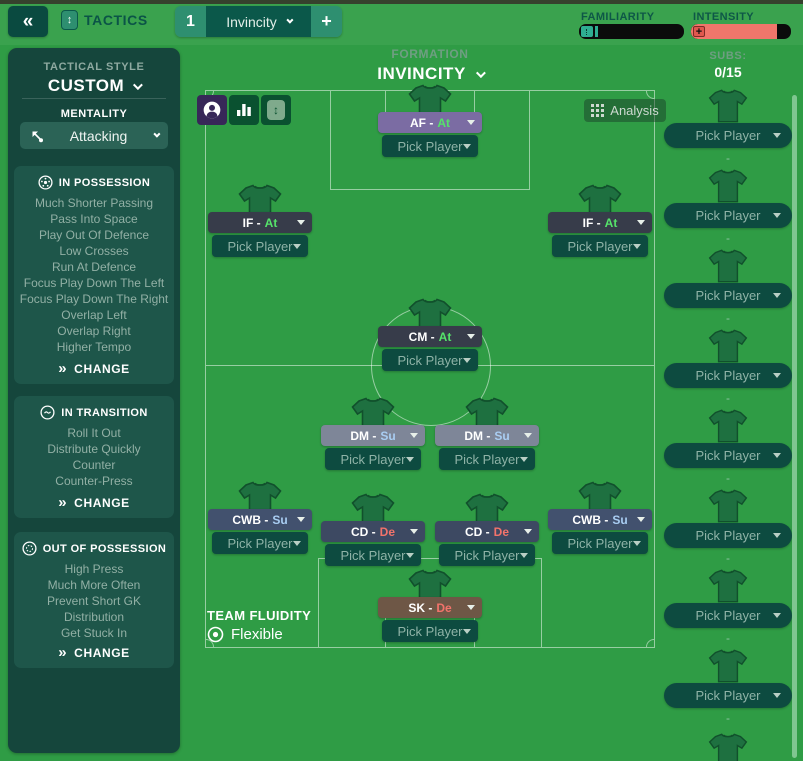  I want to click on tactical-style-dropdown: CUSTOM, so click(94, 86).